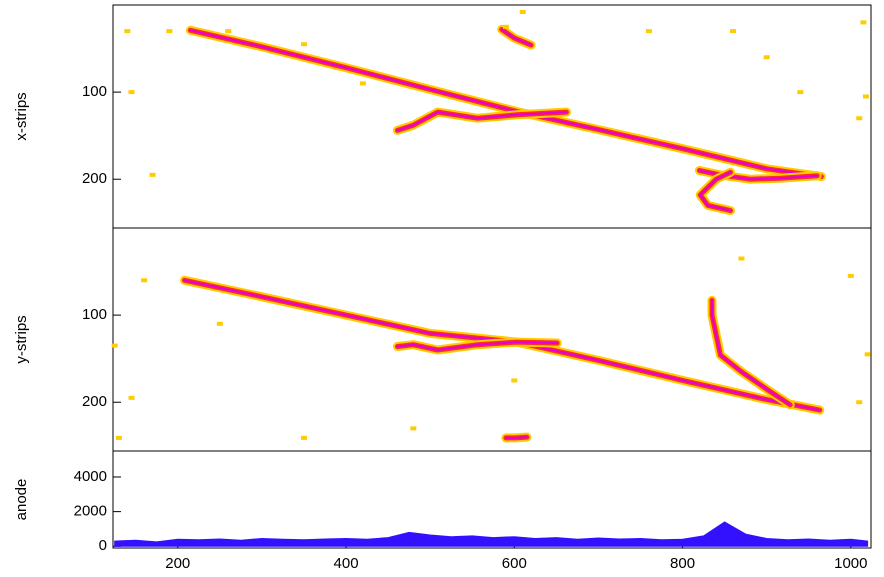 The width and height of the screenshot is (884, 577). What do you see at coordinates (492, 499) in the screenshot?
I see `panel-frame` at bounding box center [492, 499].